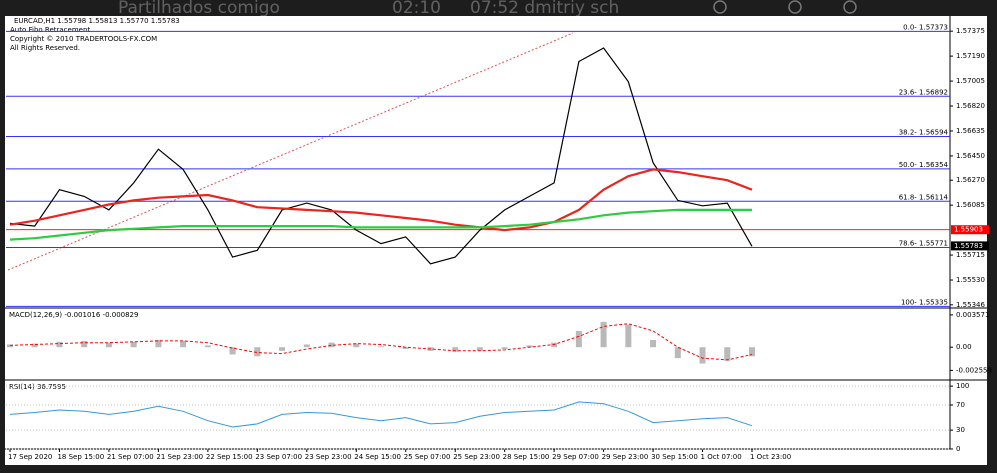 The image size is (997, 473). I want to click on x-tick-label: 18 Sep 15:00, so click(80, 457).